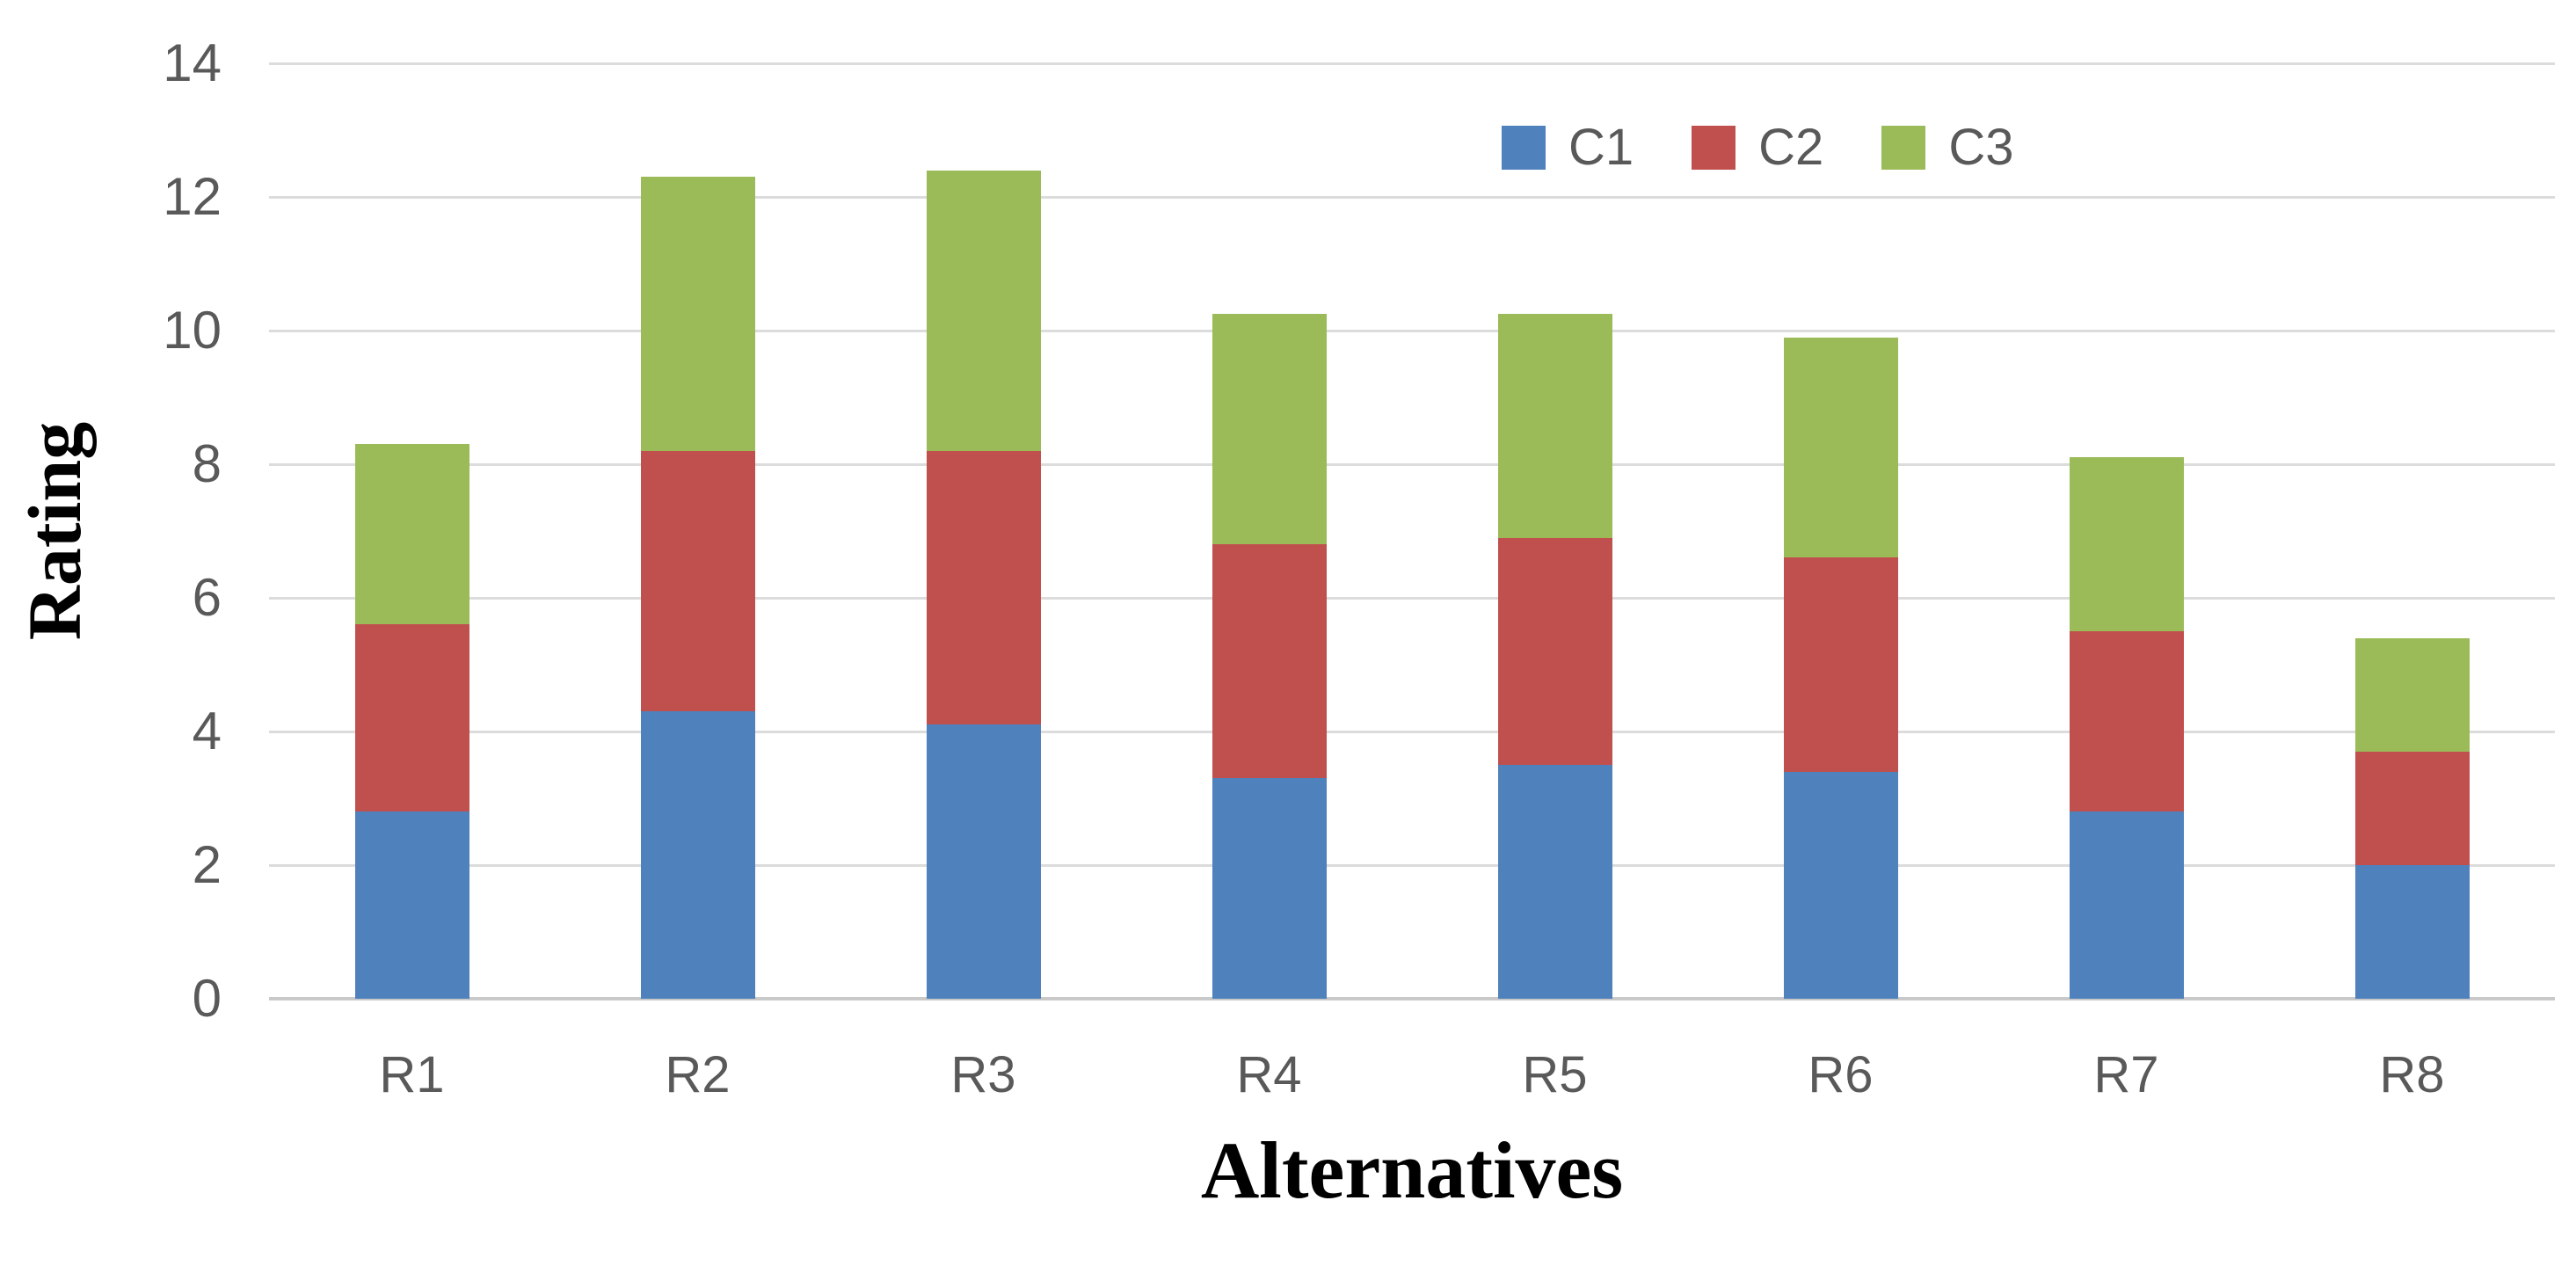  Describe the element at coordinates (2126, 544) in the screenshot. I see `bar-segment-C3-R7` at that location.